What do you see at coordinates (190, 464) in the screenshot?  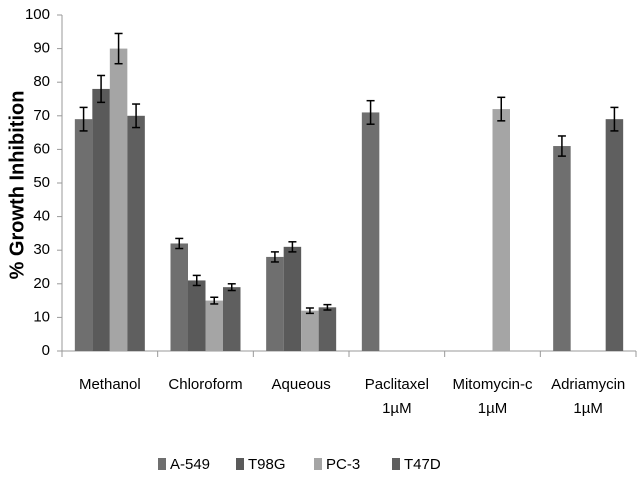 I see `legend-label: A-549` at bounding box center [190, 464].